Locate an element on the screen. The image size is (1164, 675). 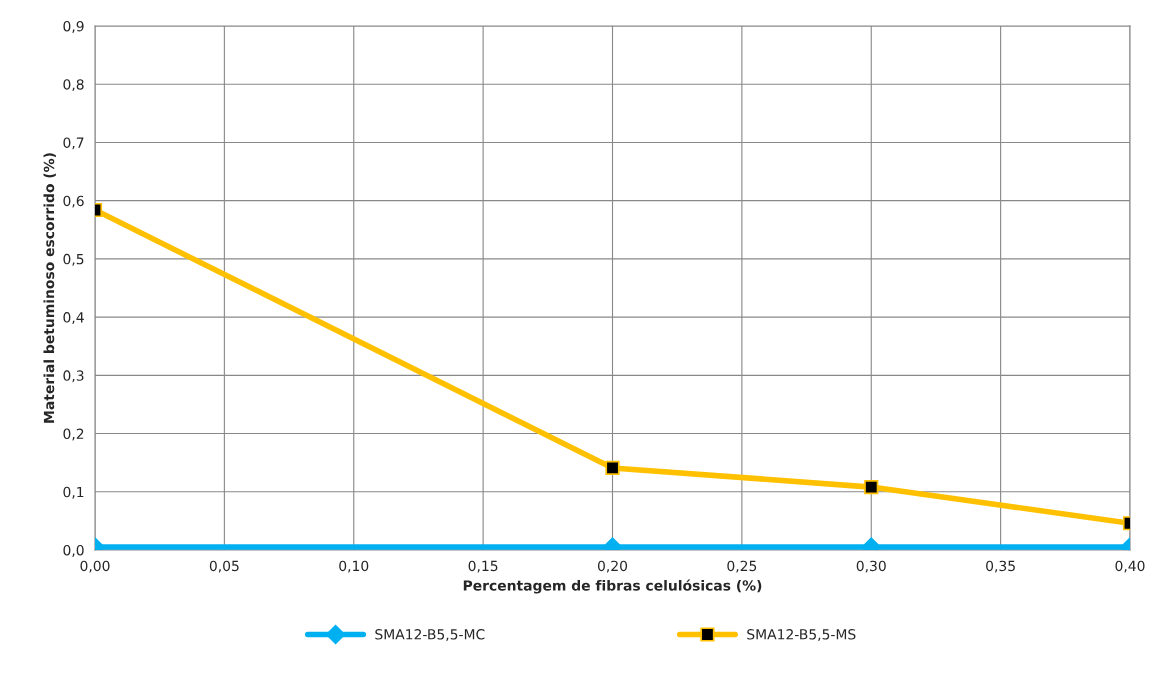
x-tick-label: 0,00 is located at coordinates (95, 566).